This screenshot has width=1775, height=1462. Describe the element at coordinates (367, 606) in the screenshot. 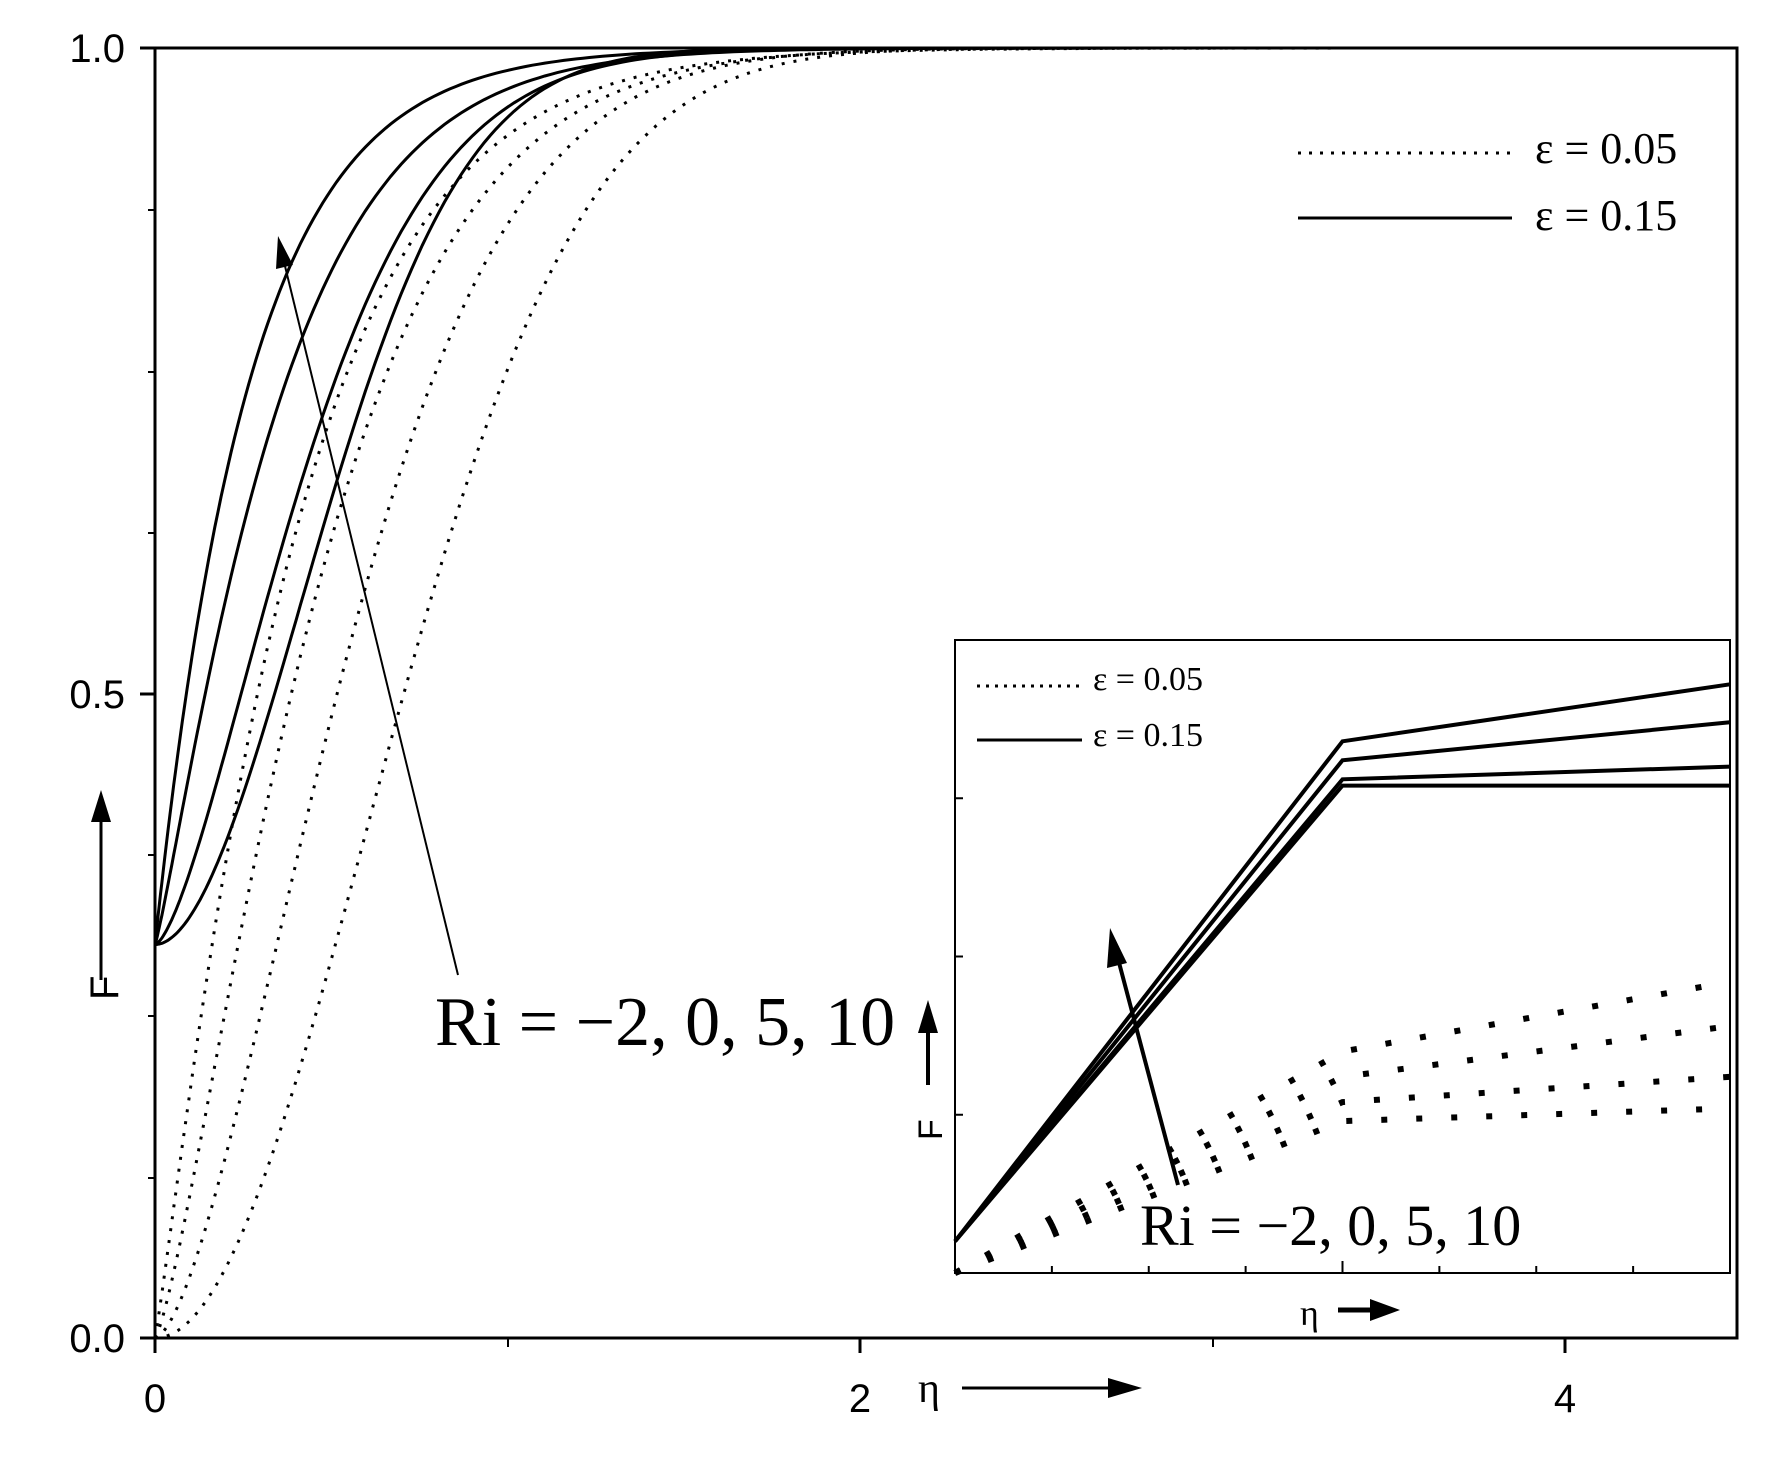

I see `main-annotation-arrow` at that location.